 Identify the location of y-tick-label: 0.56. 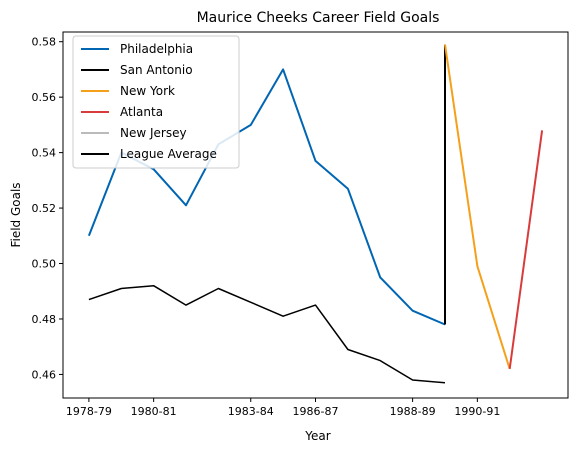
(44, 97).